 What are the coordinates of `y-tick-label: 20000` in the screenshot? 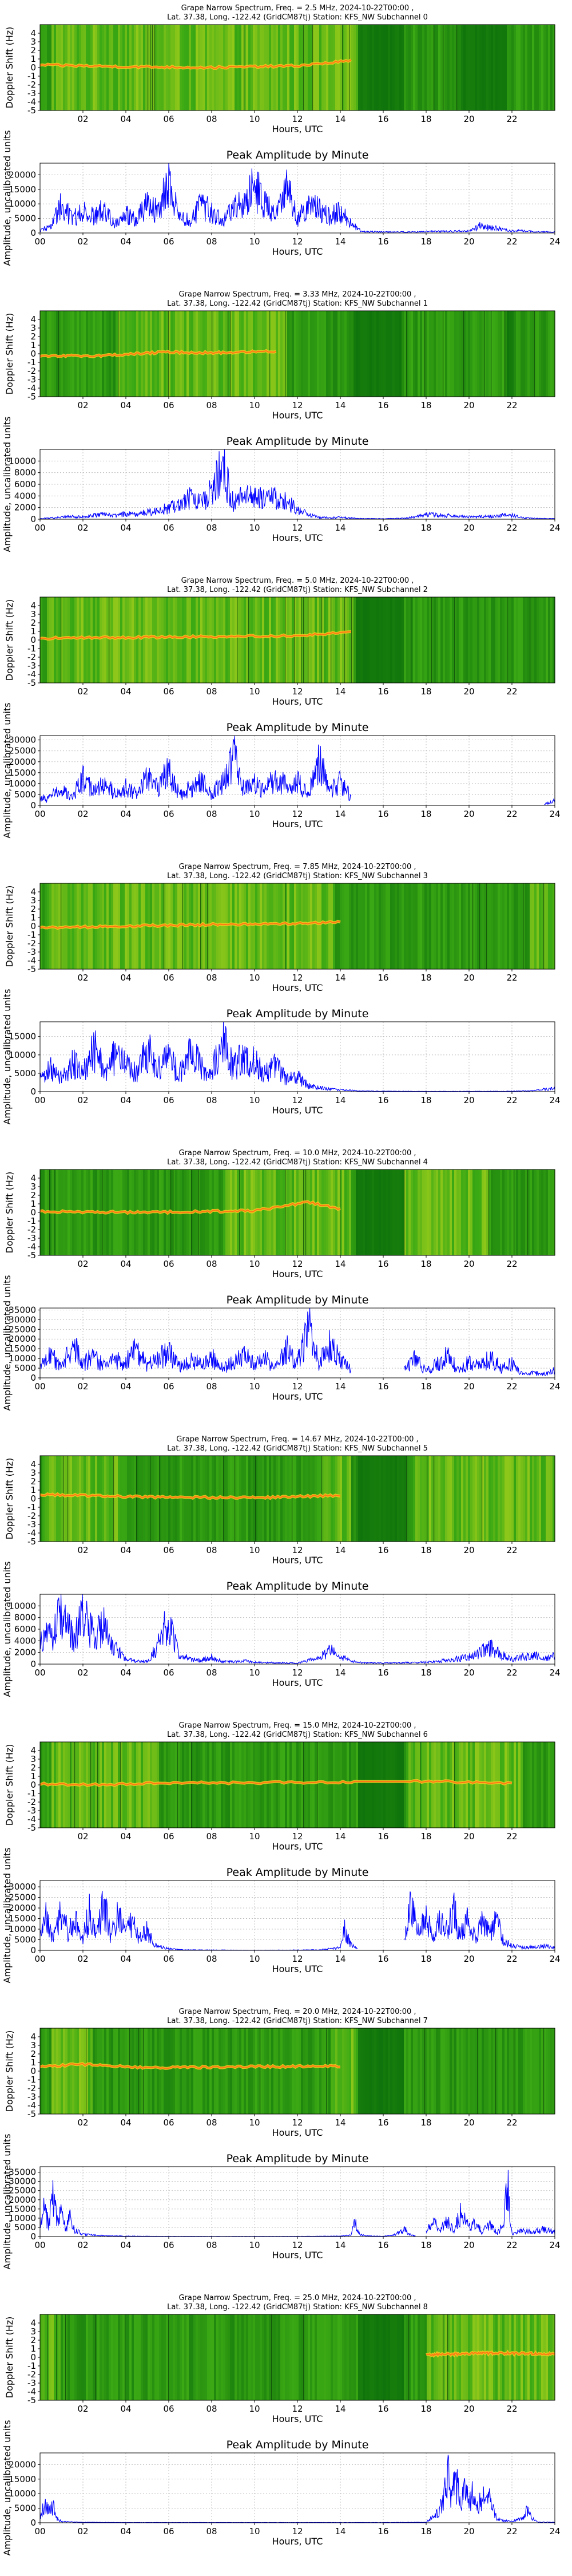 It's located at (22, 2464).